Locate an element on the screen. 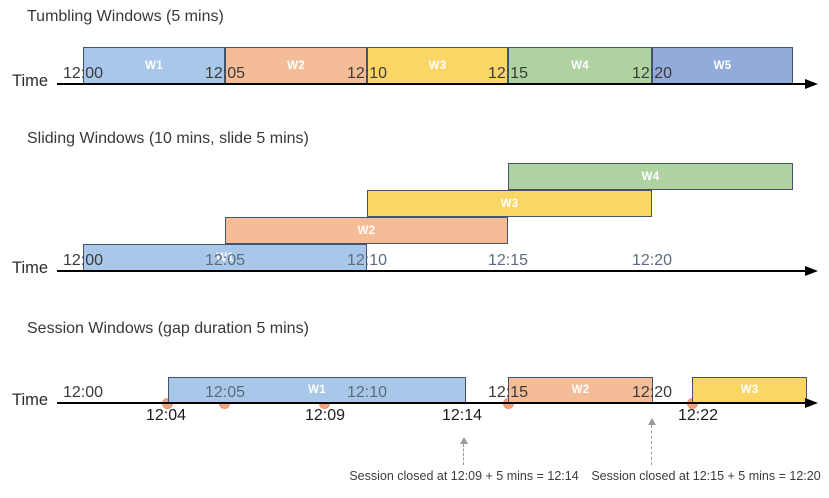 The image size is (829, 498). window-tumbling-w1: W1 is located at coordinates (154, 65).